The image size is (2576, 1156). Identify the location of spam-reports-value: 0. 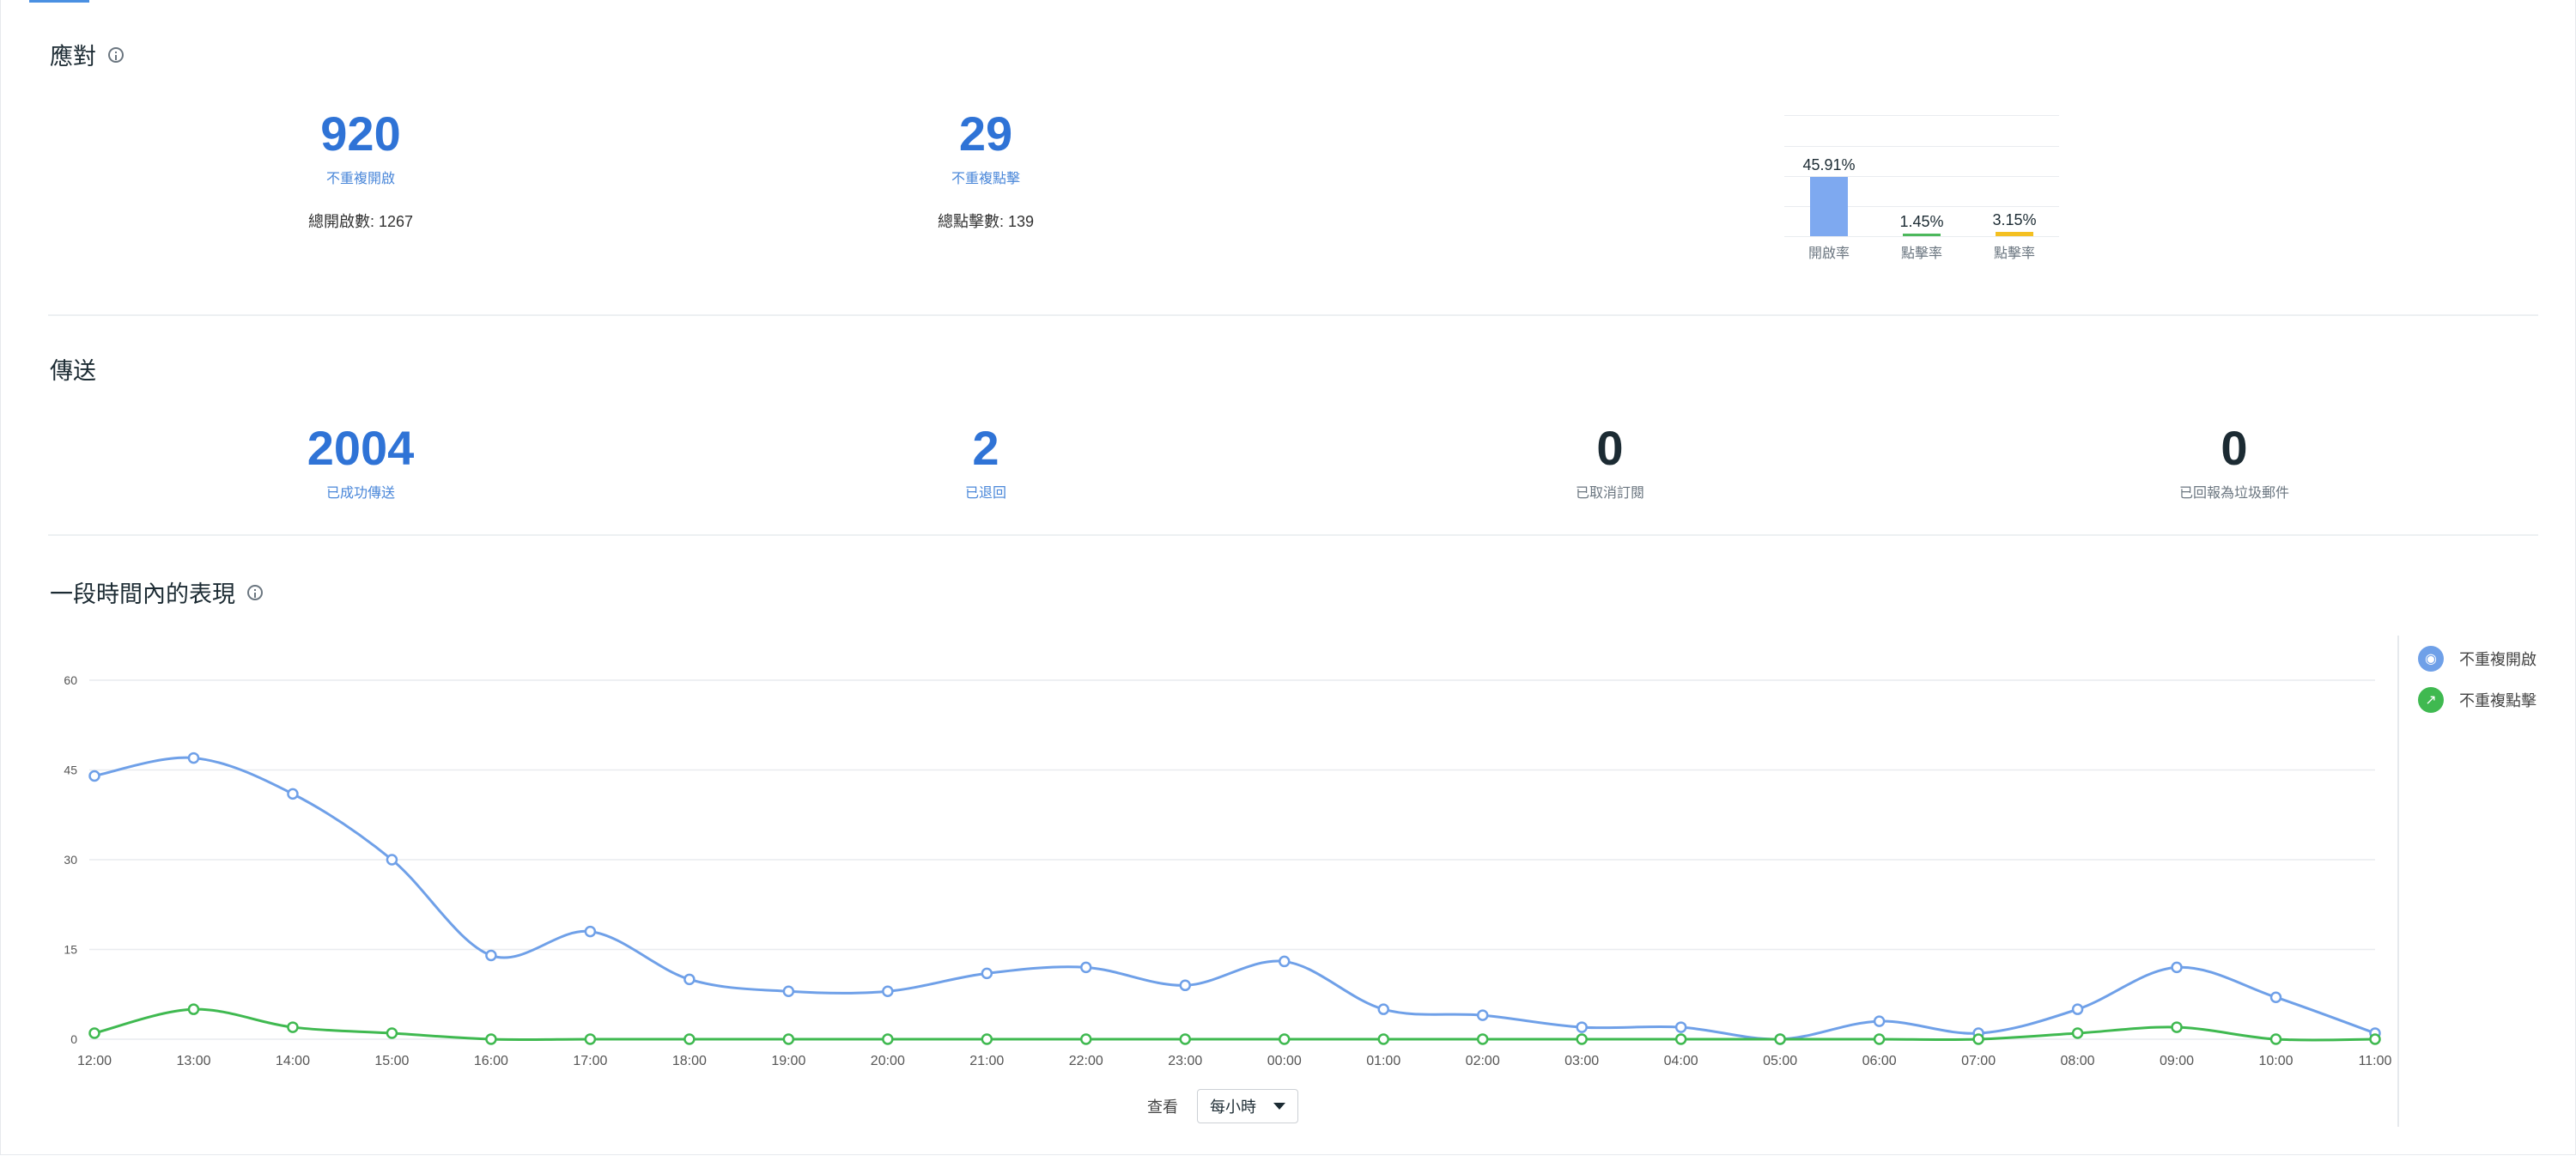
(2234, 448).